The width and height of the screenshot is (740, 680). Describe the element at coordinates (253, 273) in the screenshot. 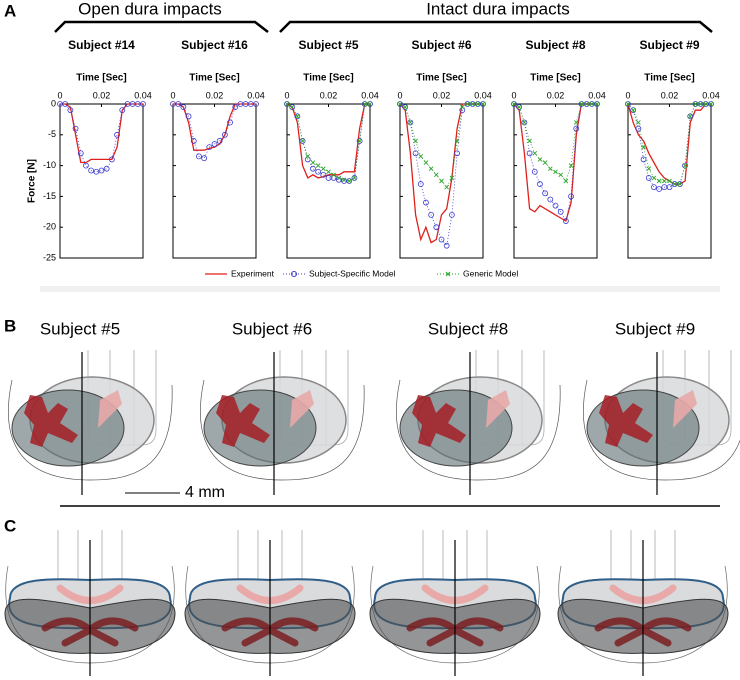

I see `legend-label: Experiment` at that location.